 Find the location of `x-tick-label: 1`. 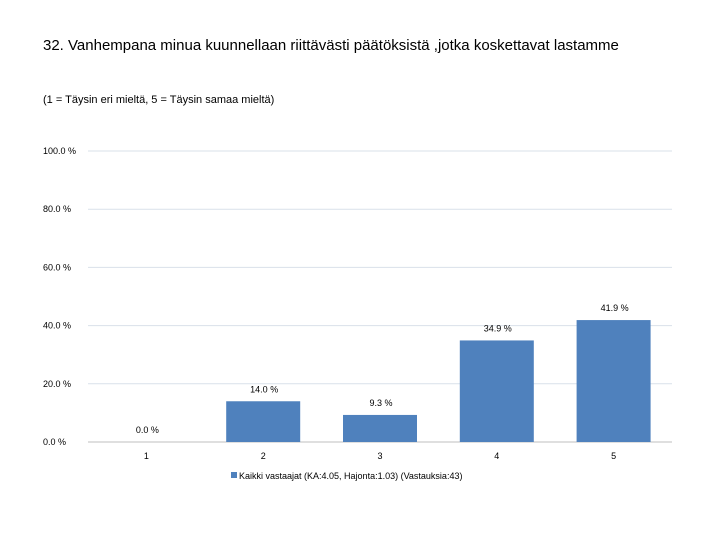

x-tick-label: 1 is located at coordinates (146, 456).